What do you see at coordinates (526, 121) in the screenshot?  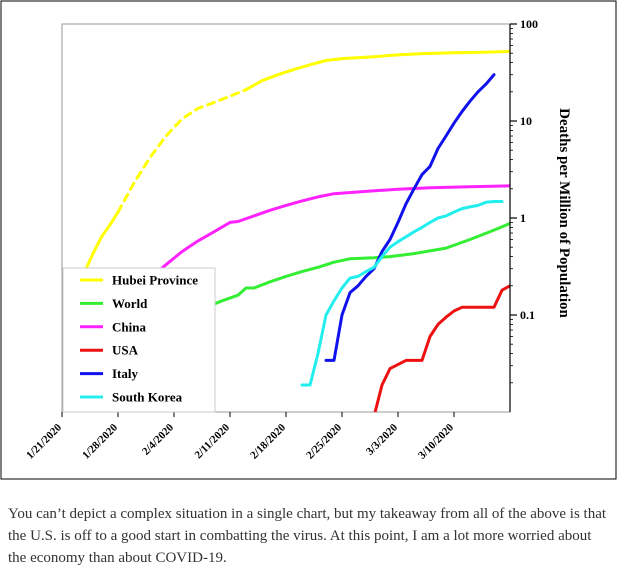 I see `y-tick-label: 10` at bounding box center [526, 121].